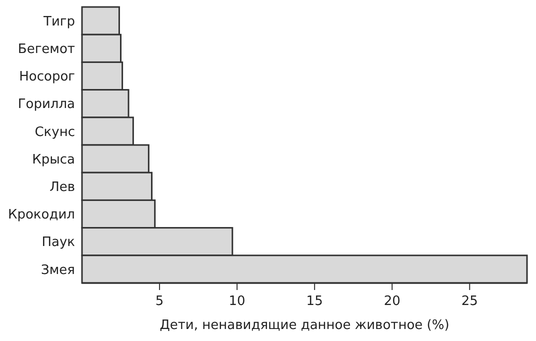 This screenshot has width=536, height=341. I want to click on y-tick-label: Крокодил, so click(41, 215).